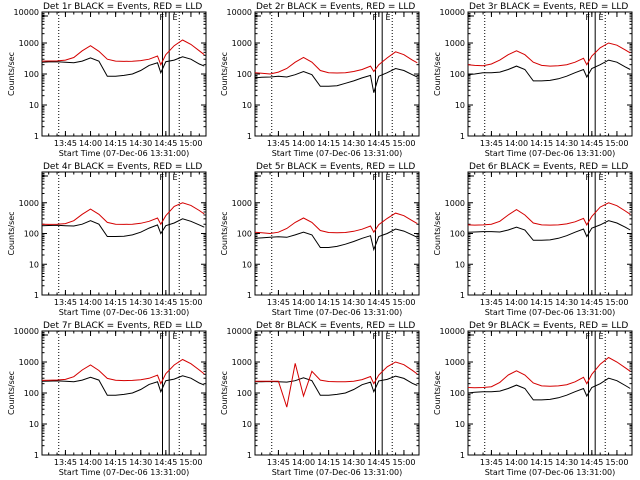  What do you see at coordinates (335, 167) in the screenshot?
I see `panel-title: Det 5r BLACK = Events, RED = LLD` at bounding box center [335, 167].